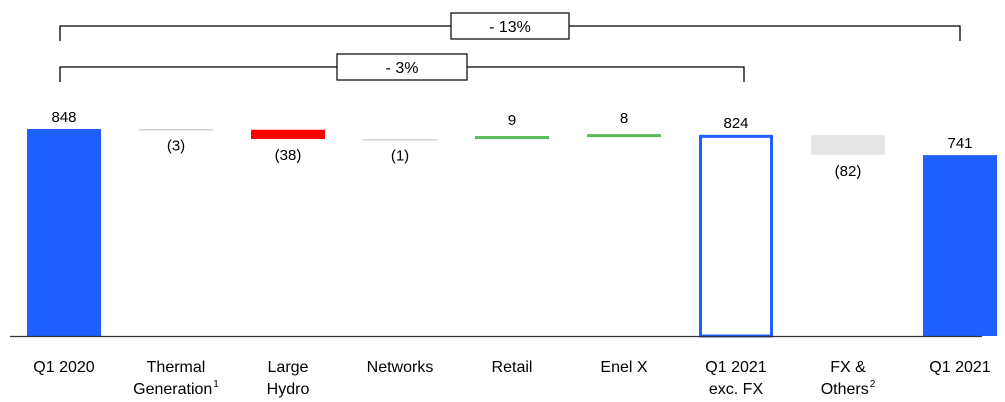 This screenshot has width=1005, height=402. I want to click on value-label-q1_2021_exc_fx: 824, so click(735, 123).